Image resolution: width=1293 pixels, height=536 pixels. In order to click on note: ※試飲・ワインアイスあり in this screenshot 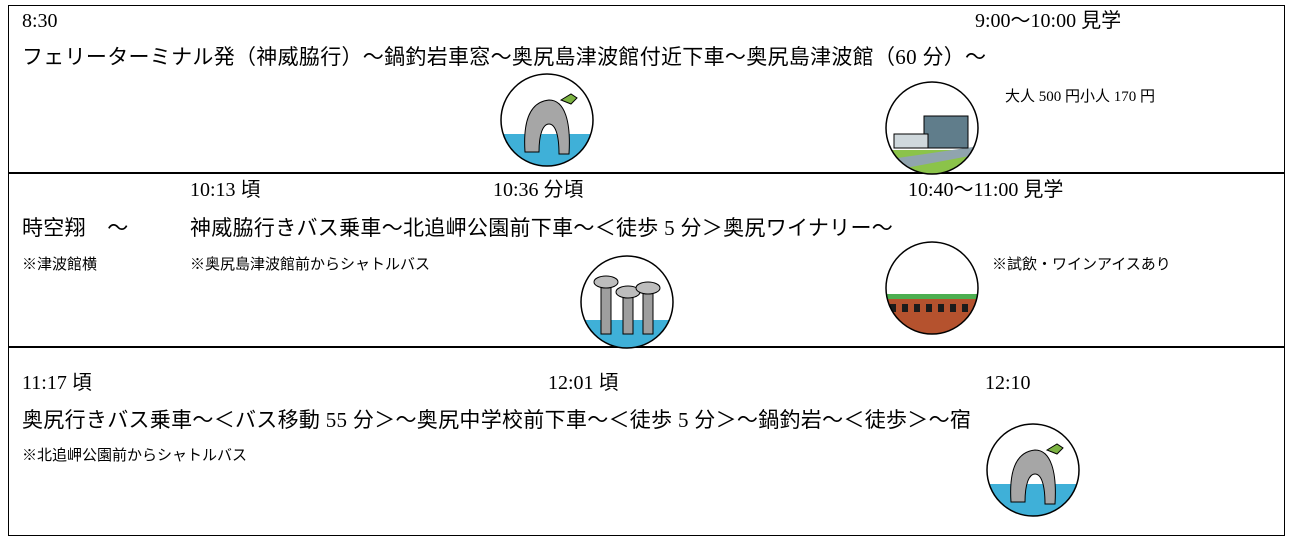, I will do `click(1081, 265)`.